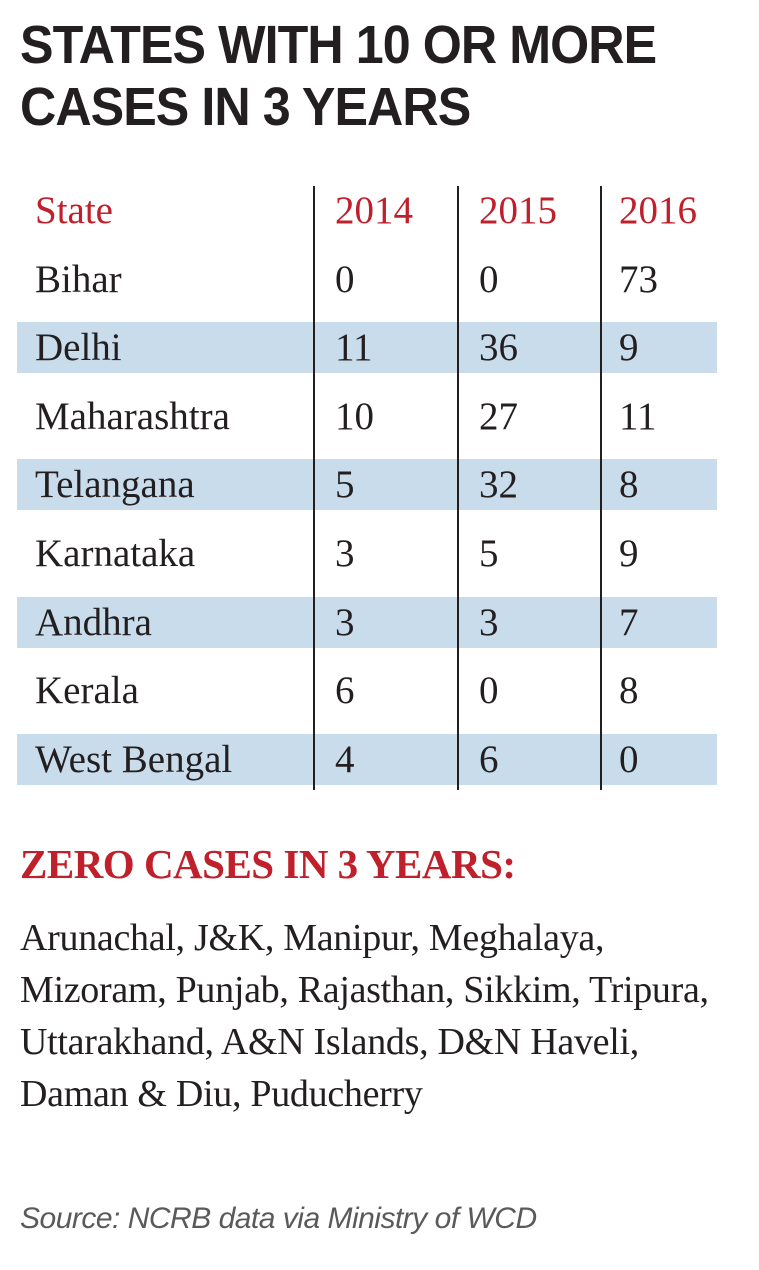 The image size is (759, 1270). I want to click on column-header-state: State, so click(74, 210).